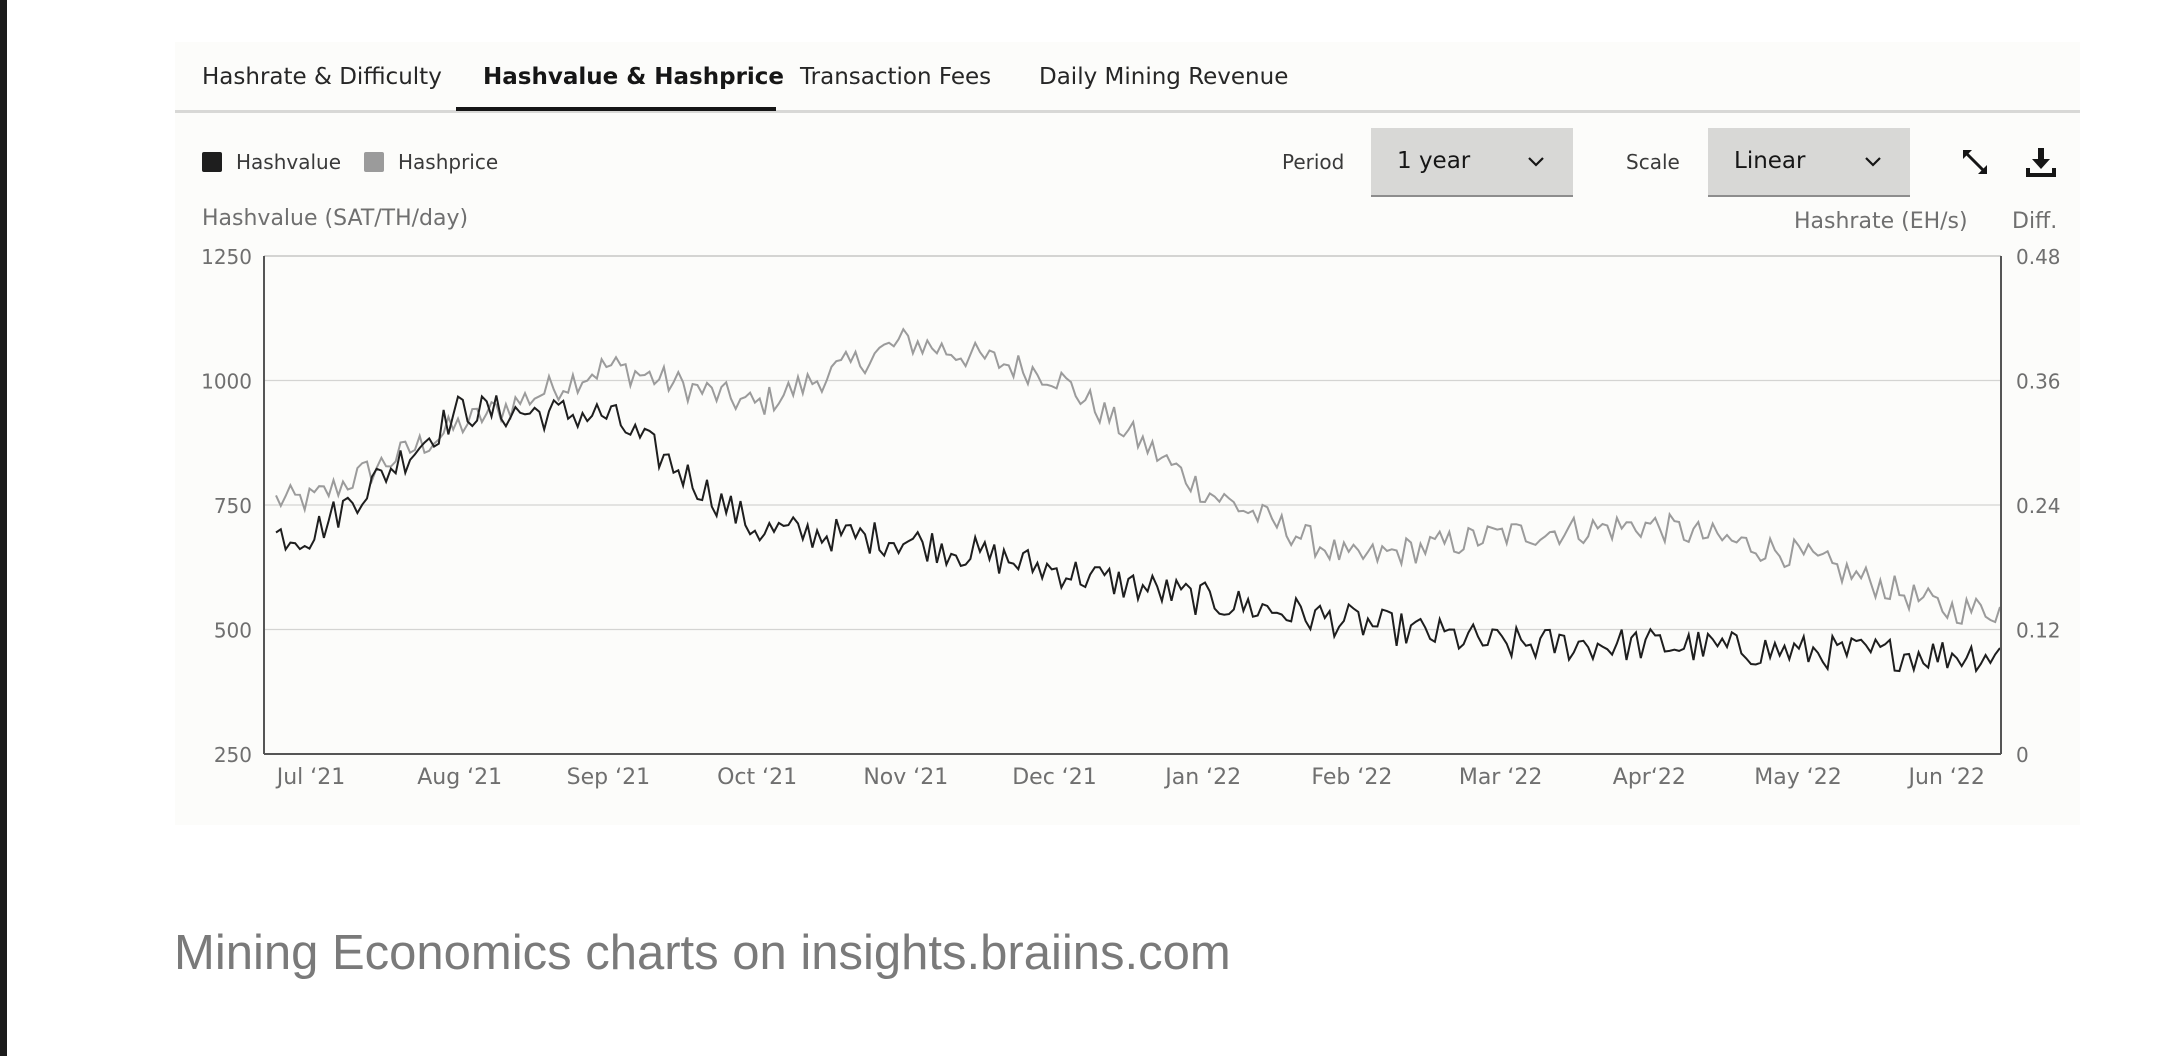 The height and width of the screenshot is (1056, 2164). What do you see at coordinates (1770, 161) in the screenshot?
I see `scale-value: Linear` at bounding box center [1770, 161].